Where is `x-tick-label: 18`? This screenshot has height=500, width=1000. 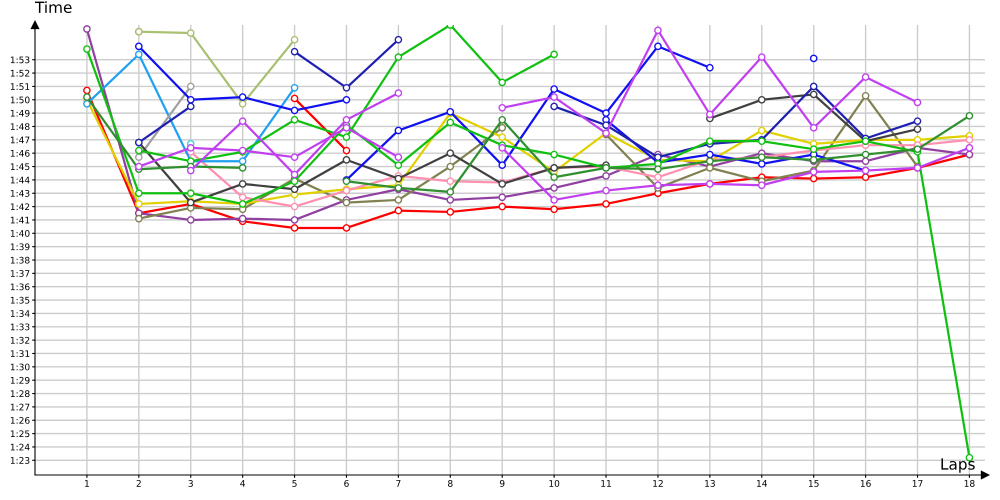
x-tick-label: 18 is located at coordinates (969, 483).